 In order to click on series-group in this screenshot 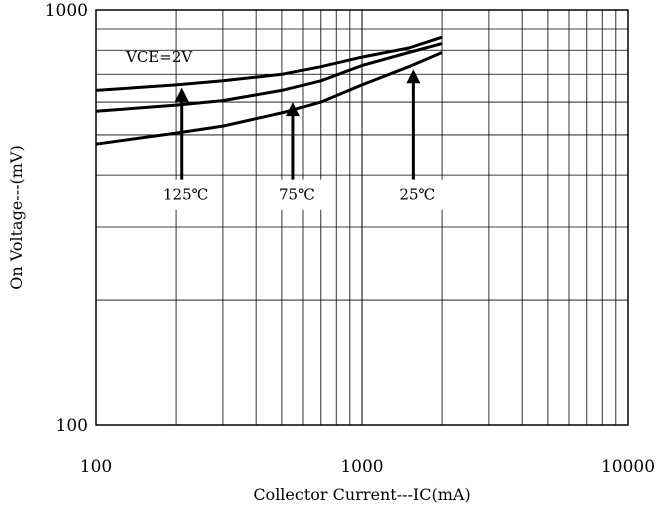, I will do `click(269, 90)`.